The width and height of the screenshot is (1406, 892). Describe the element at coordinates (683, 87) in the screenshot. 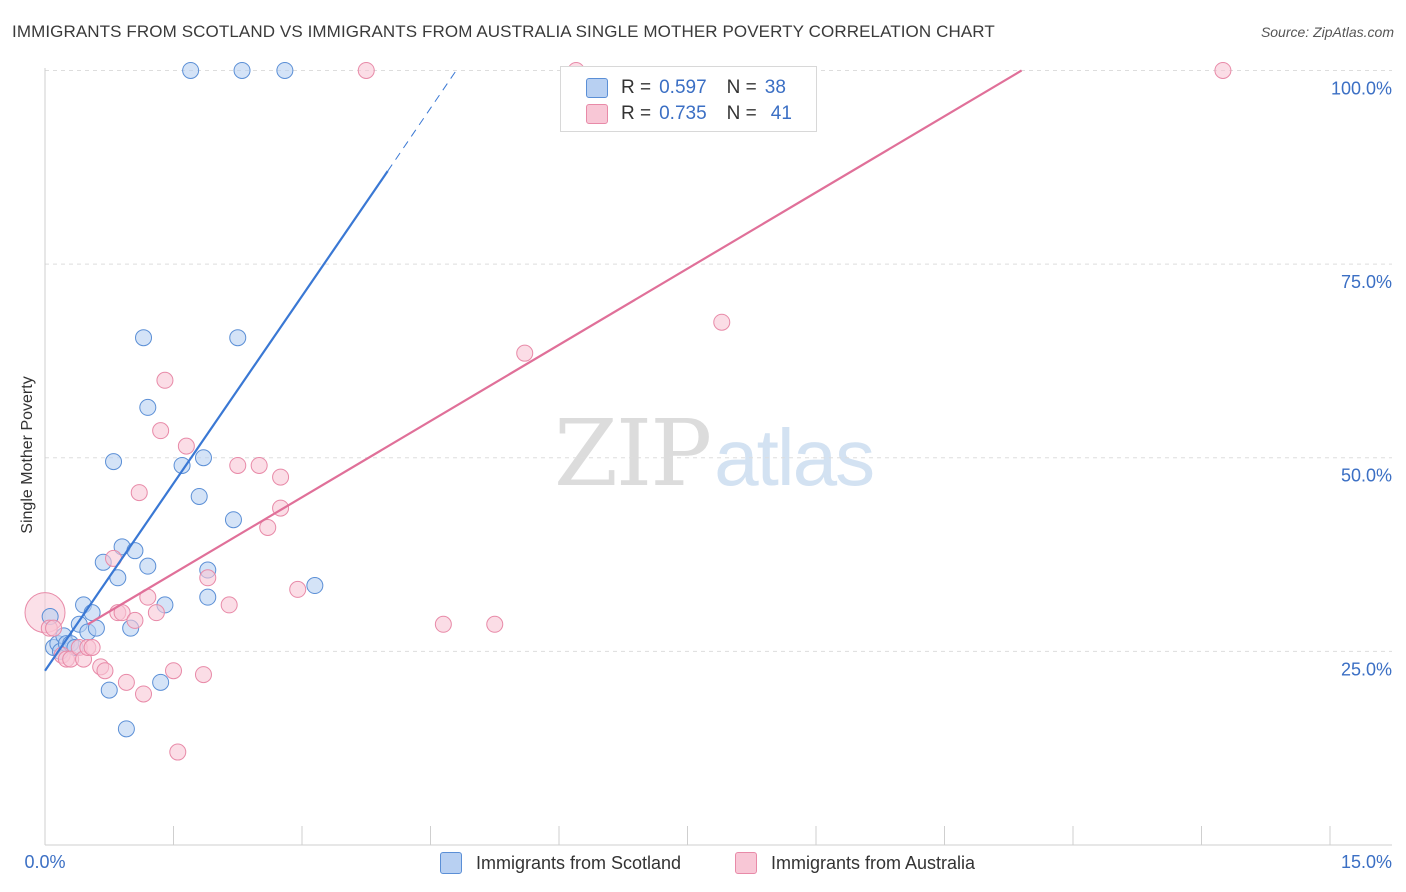

I see `scotland-r-value: 0.597` at that location.